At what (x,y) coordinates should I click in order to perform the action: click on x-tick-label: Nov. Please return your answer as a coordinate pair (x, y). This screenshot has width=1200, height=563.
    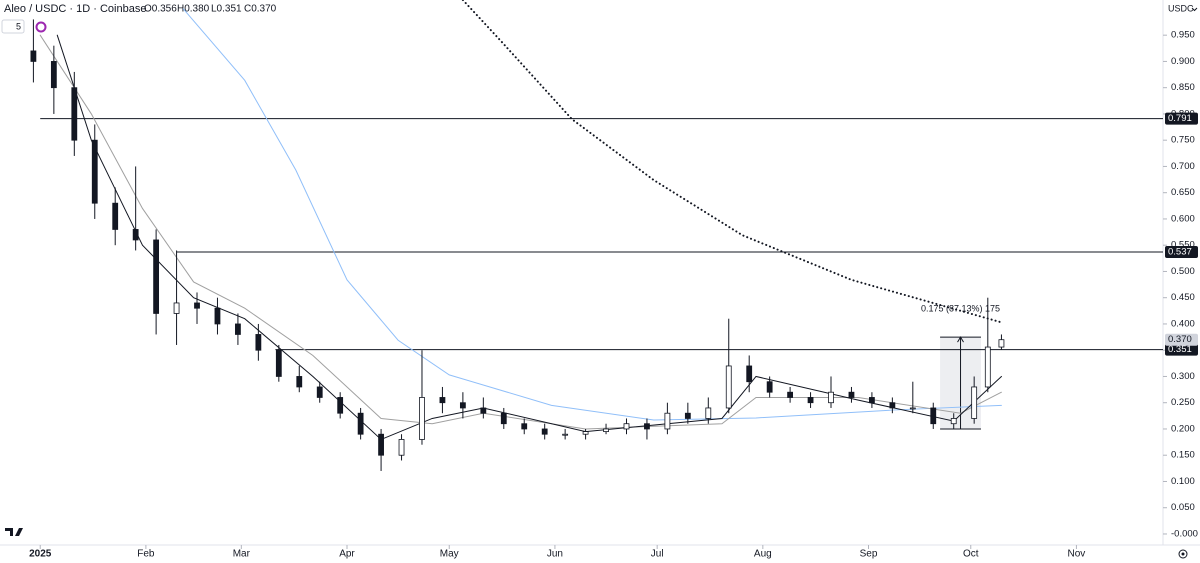
    Looking at the image, I should click on (1077, 554).